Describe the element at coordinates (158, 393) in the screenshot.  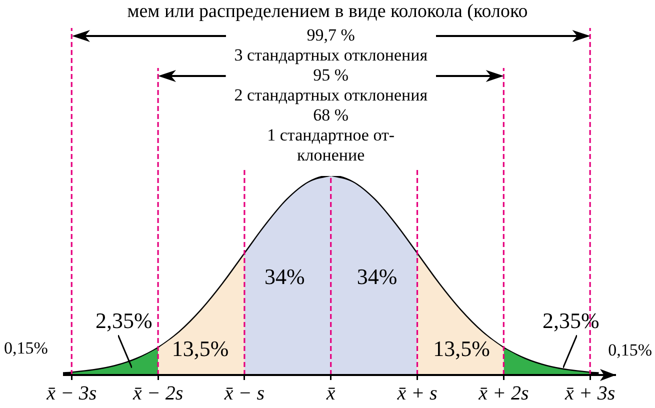
I see `x-tick-label: x̄ − 2s` at that location.